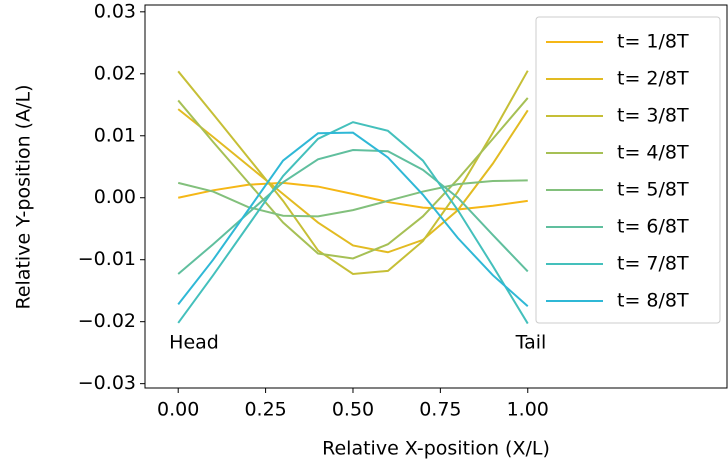  I want to click on annotation: Tail, so click(531, 343).